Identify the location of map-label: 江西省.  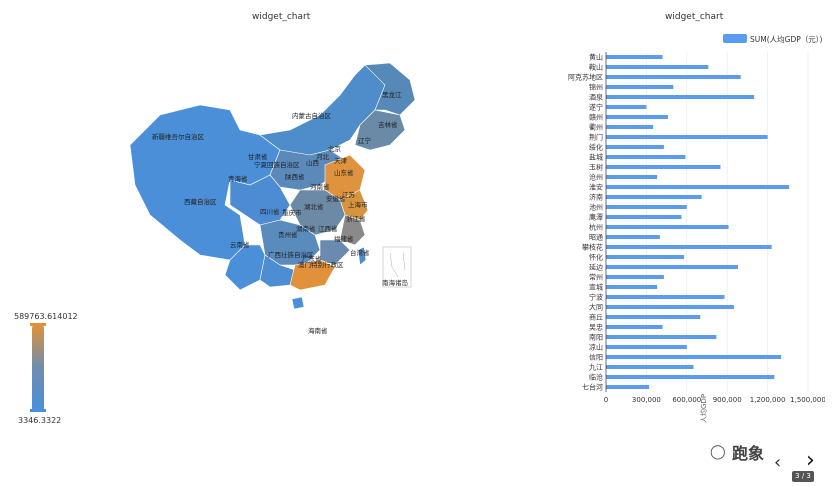
(328, 228).